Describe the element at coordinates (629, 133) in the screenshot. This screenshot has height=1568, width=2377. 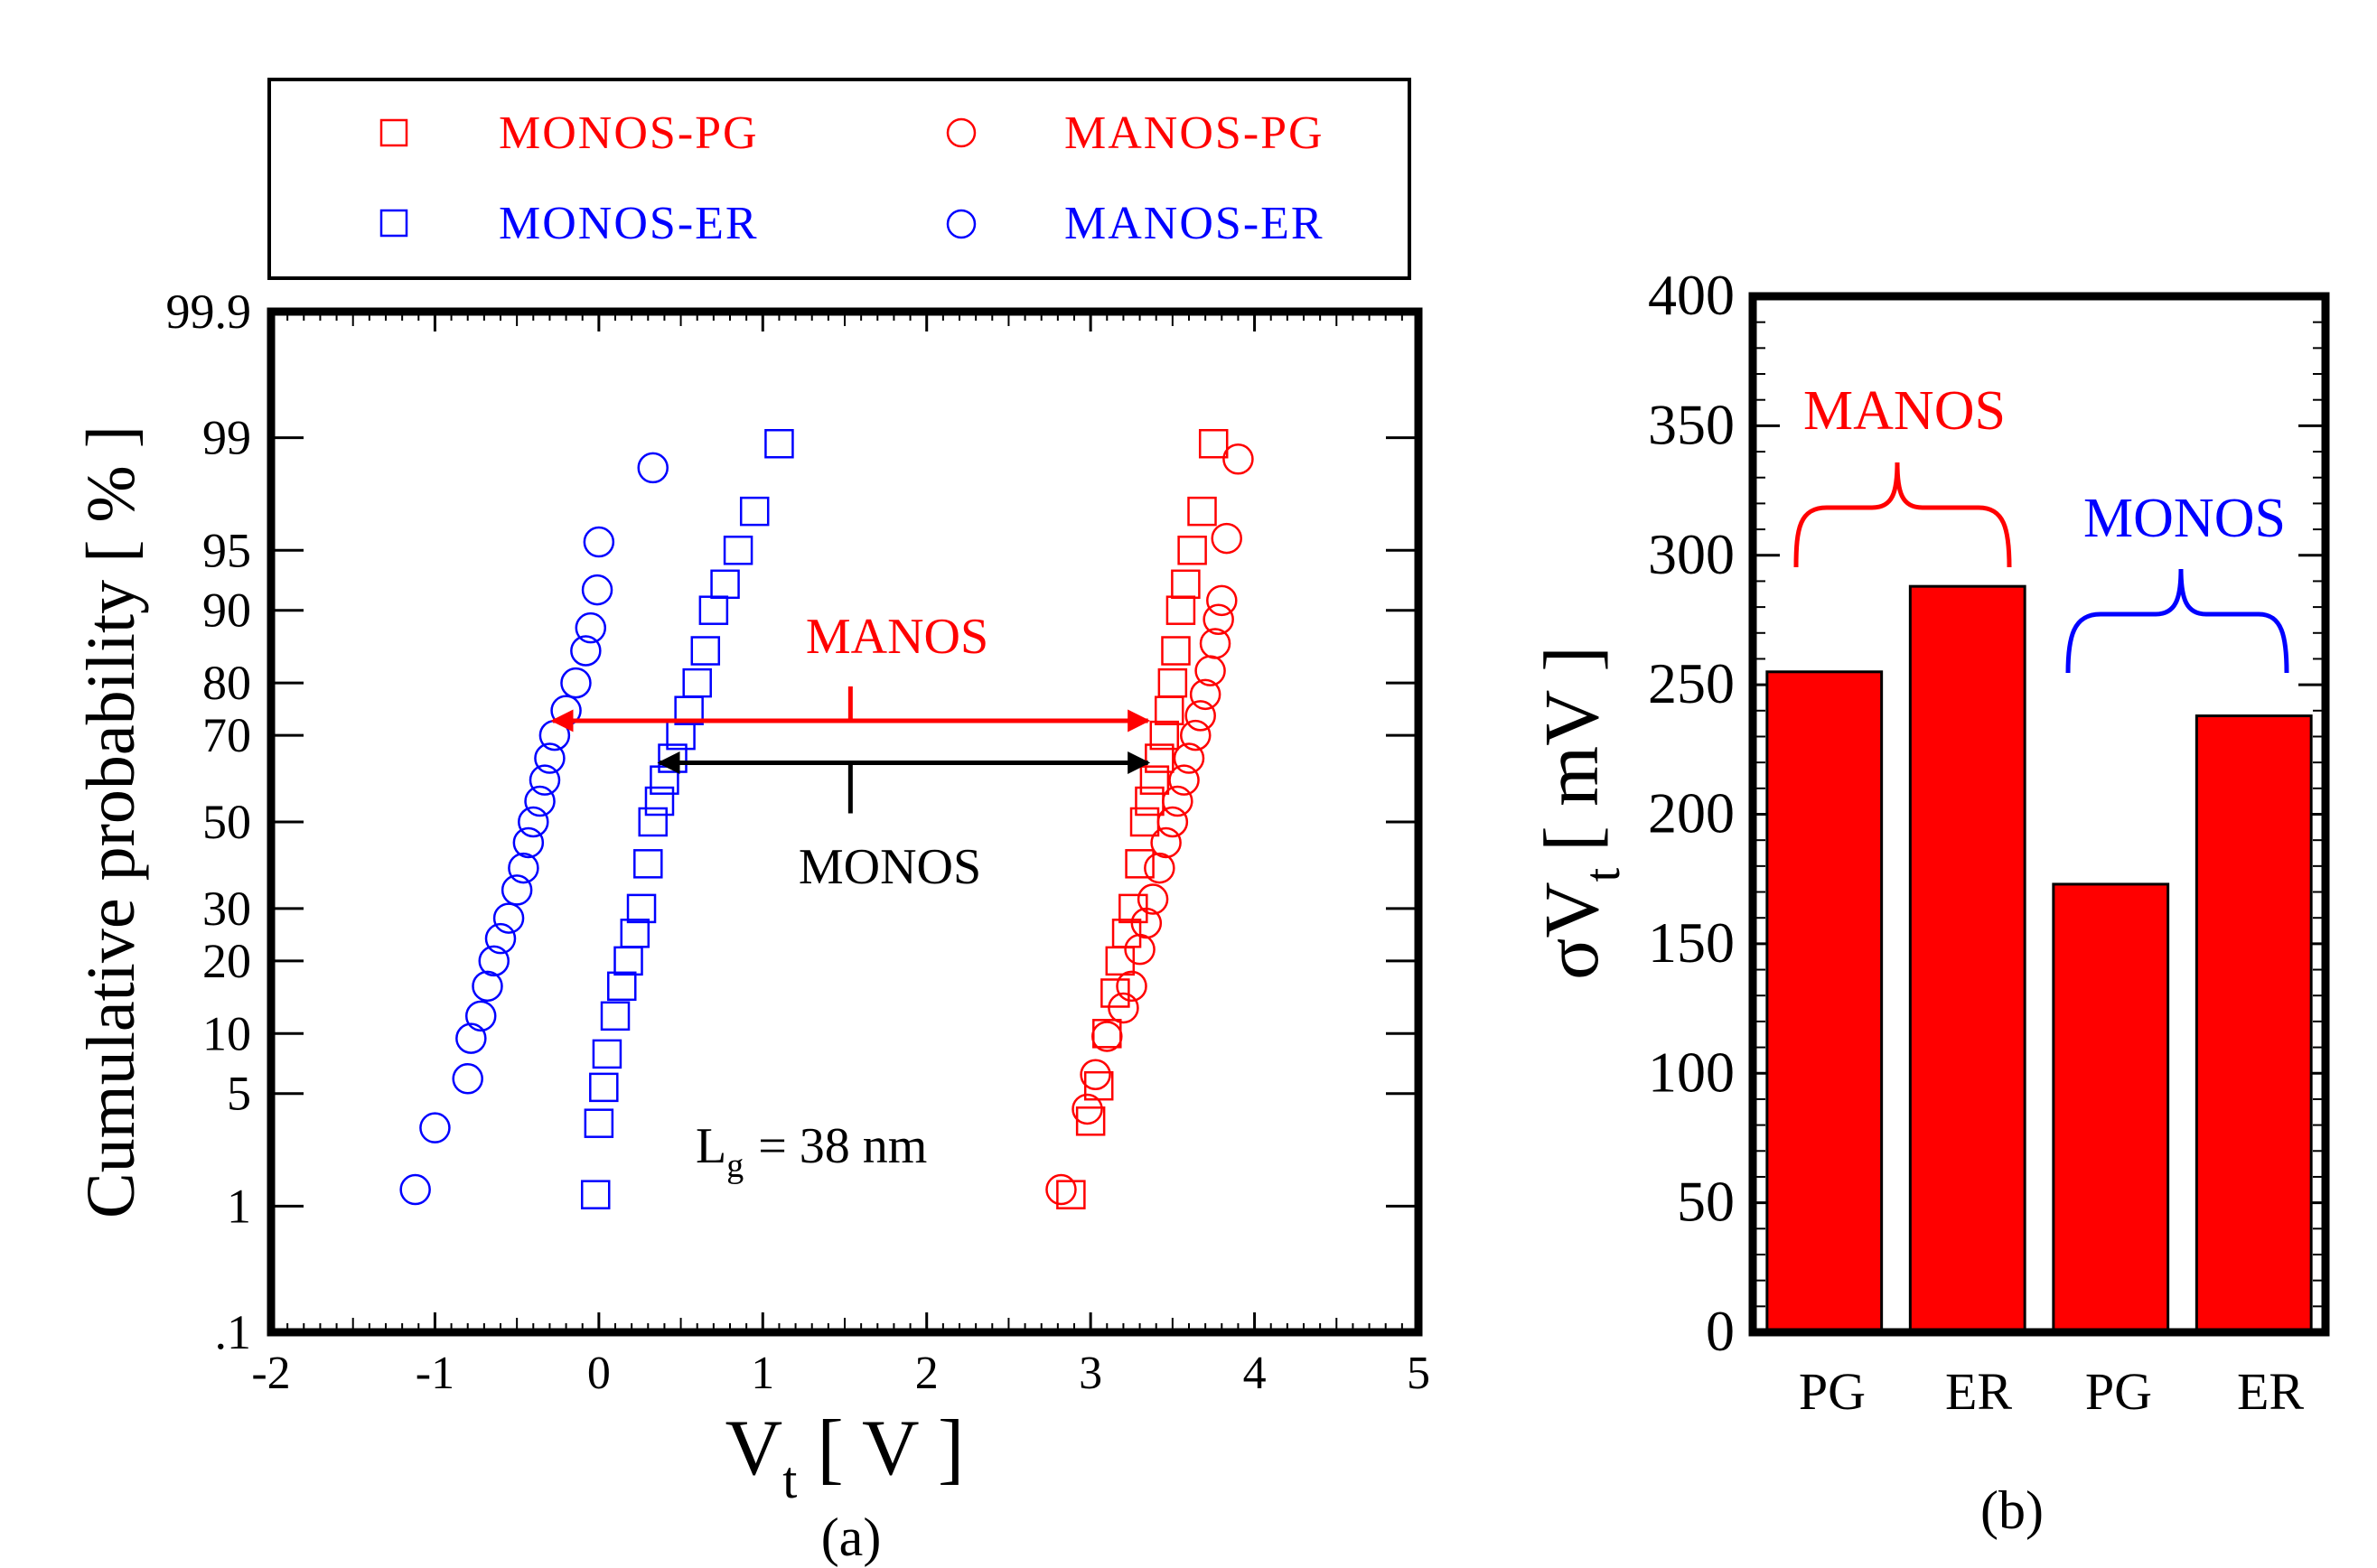
I see `legend-label-monos-pg: MONOS-PG` at that location.